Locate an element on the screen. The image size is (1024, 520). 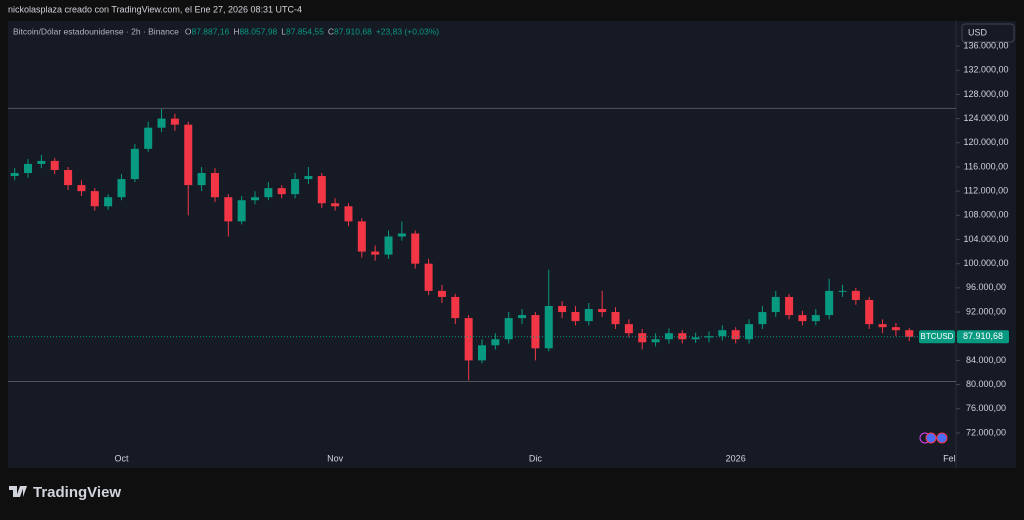
logo: TradingView is located at coordinates (65, 492).